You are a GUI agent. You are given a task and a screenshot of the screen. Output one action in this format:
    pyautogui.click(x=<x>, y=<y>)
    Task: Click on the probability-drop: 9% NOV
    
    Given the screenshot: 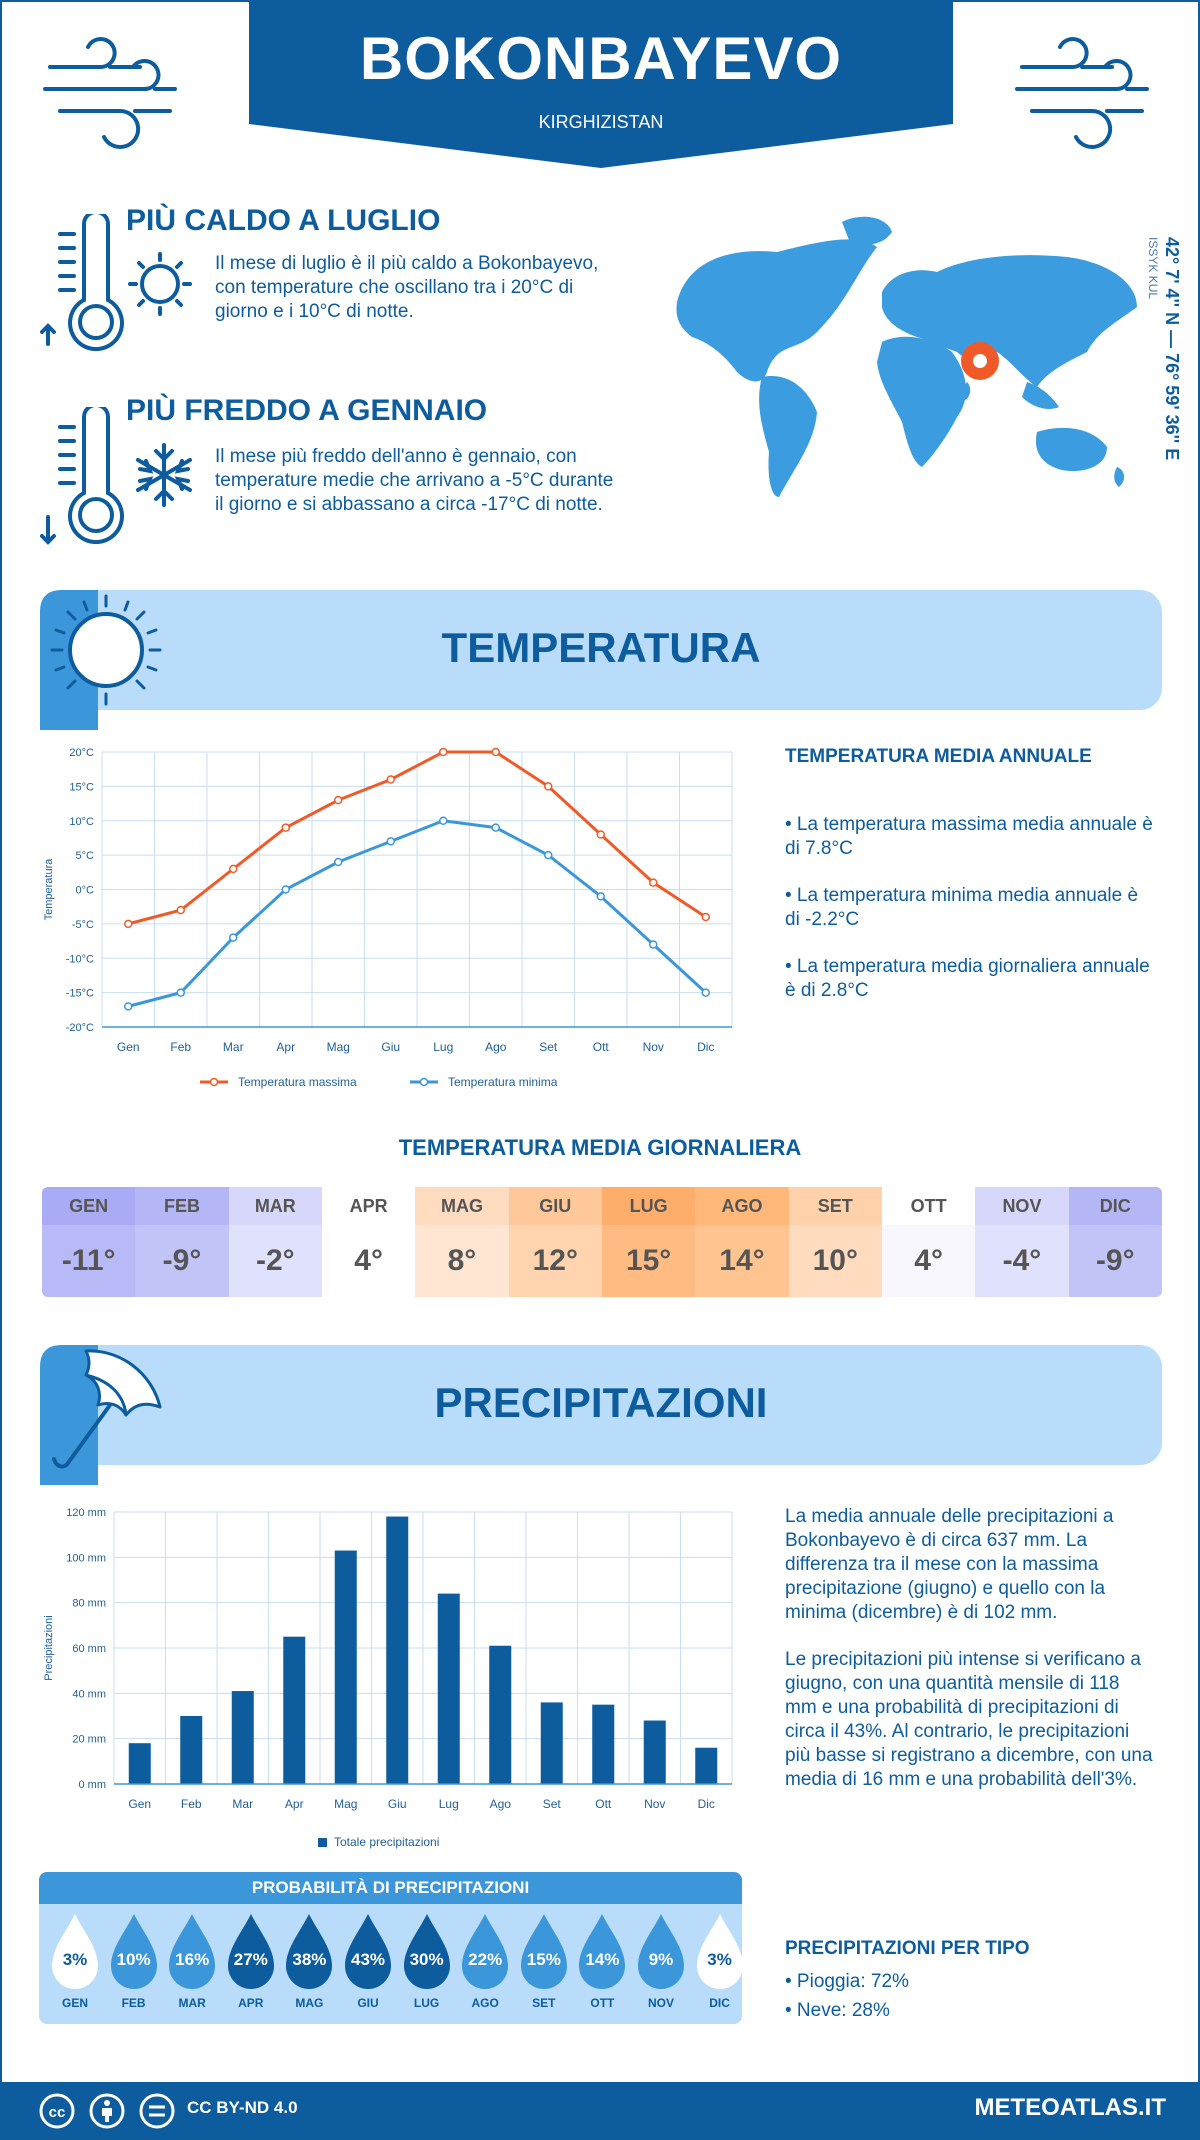 What is the action you would take?
    pyautogui.click(x=661, y=1961)
    